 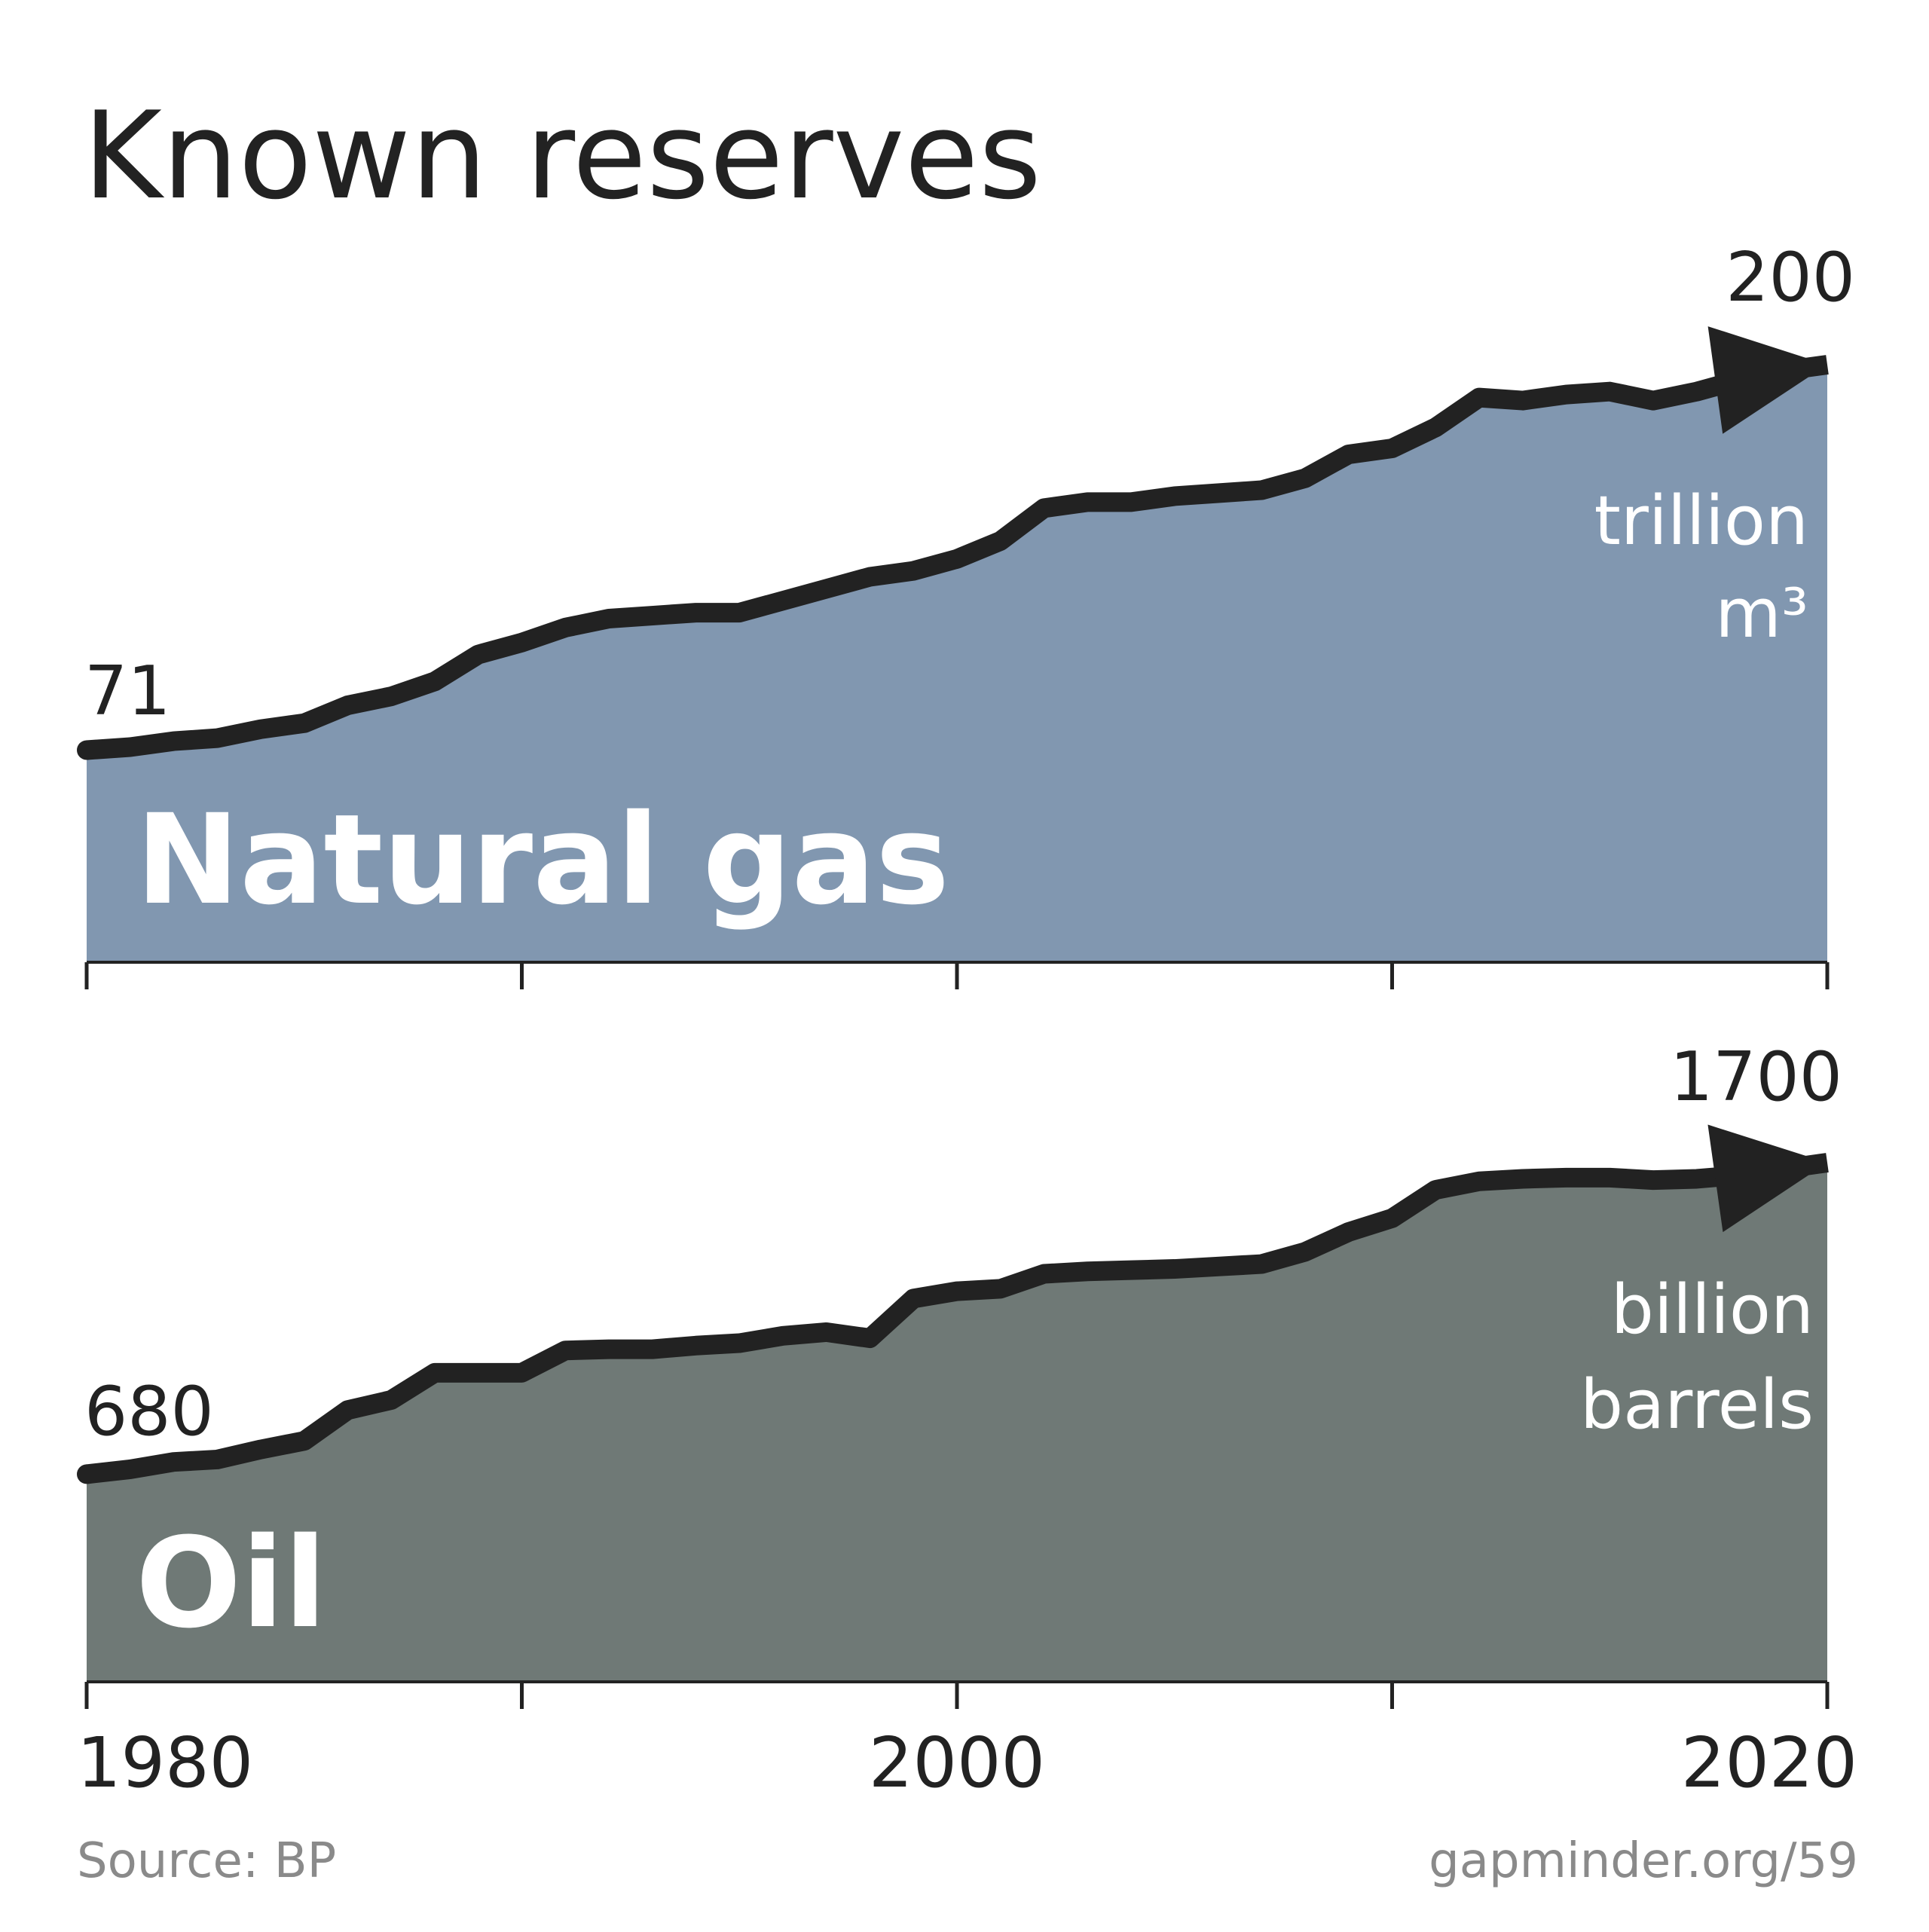 What do you see at coordinates (231, 1583) in the screenshot?
I see `series-label: Oil` at bounding box center [231, 1583].